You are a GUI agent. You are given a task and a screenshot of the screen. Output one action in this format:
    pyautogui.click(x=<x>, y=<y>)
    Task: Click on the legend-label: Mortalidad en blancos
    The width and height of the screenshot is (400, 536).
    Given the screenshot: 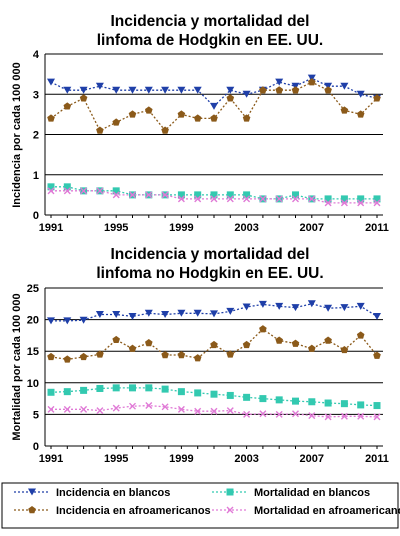 What is the action you would take?
    pyautogui.click(x=312, y=493)
    